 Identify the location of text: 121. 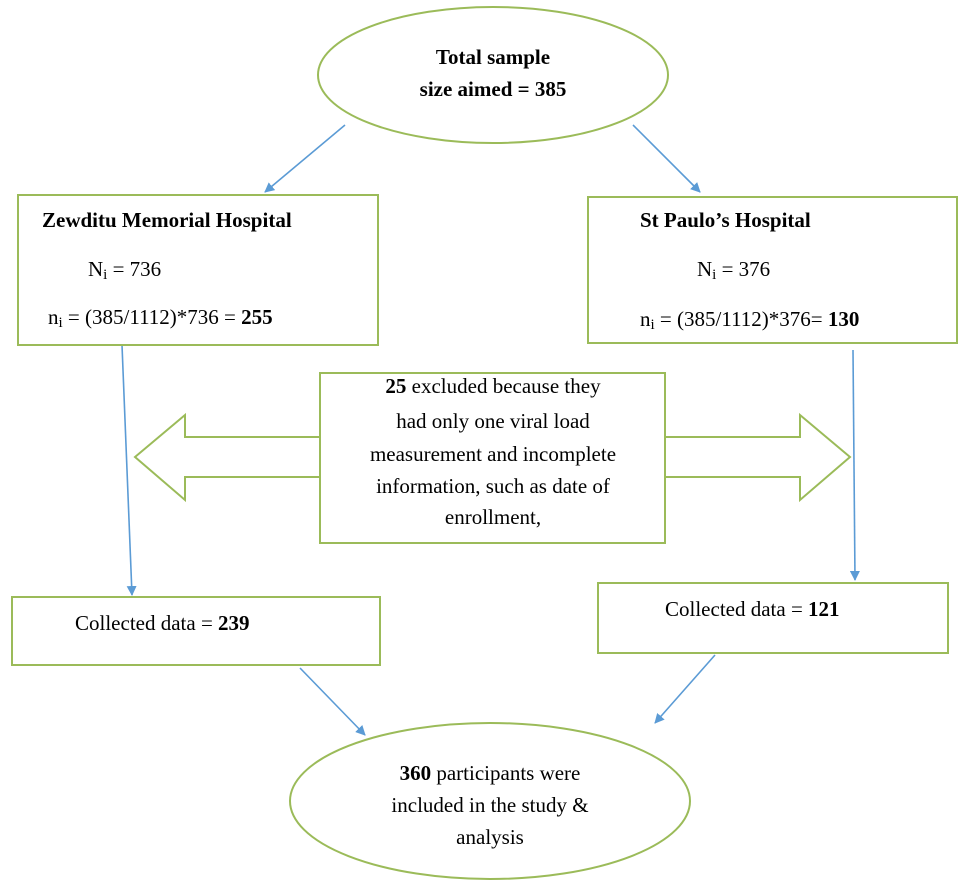
(824, 609).